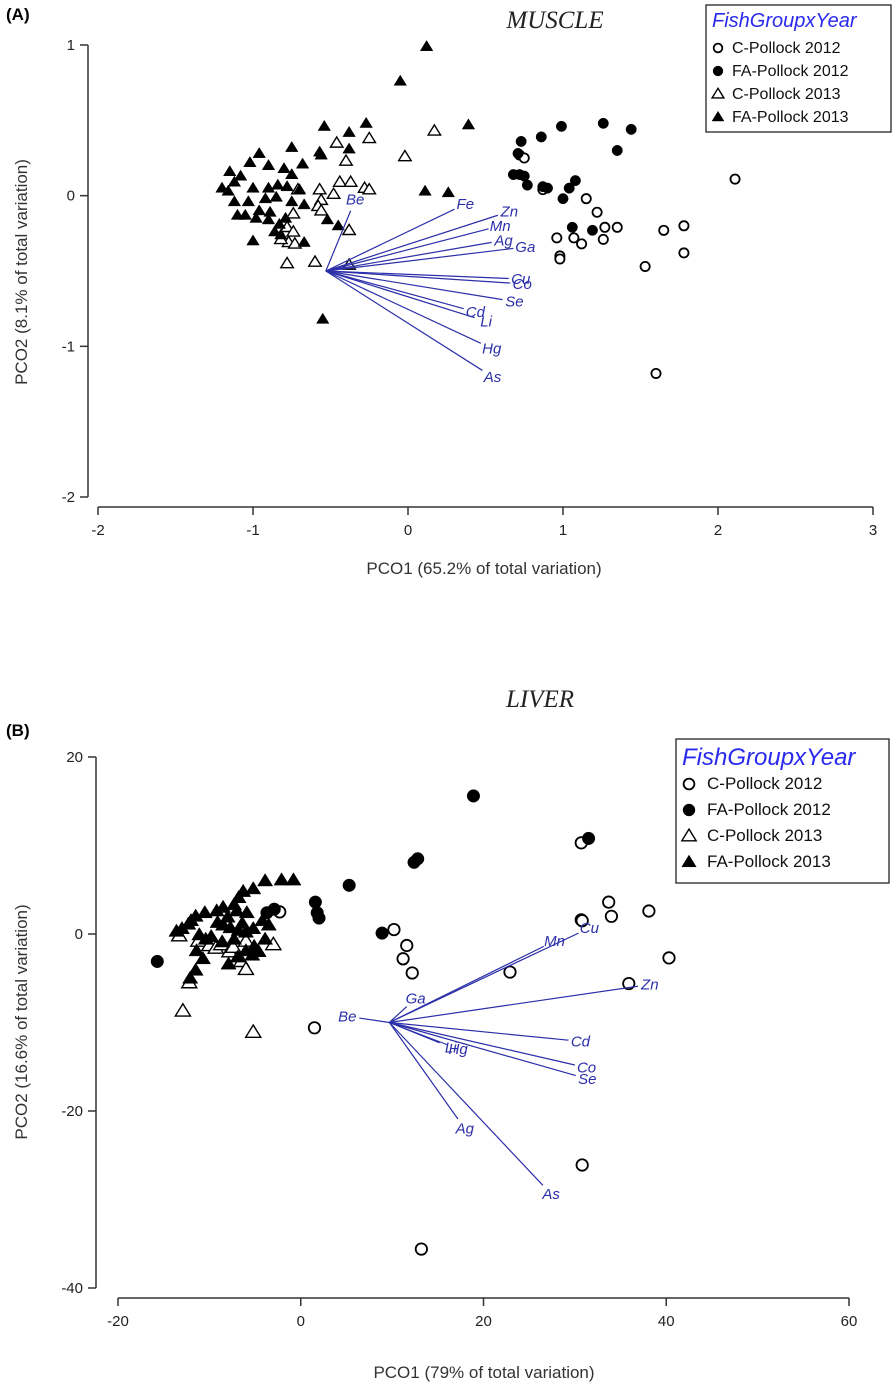 This screenshot has height=1386, width=896. Describe the element at coordinates (466, 1104) in the screenshot. I see `liver-vector-as` at that location.